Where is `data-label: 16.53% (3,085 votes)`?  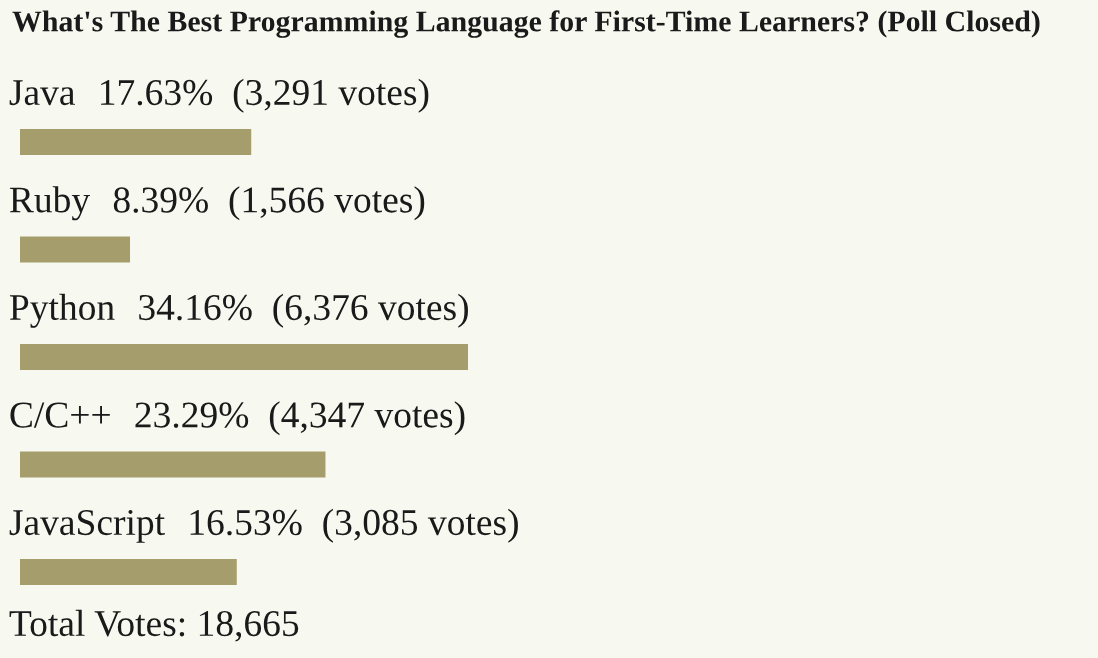 data-label: 16.53% (3,085 votes) is located at coordinates (354, 525).